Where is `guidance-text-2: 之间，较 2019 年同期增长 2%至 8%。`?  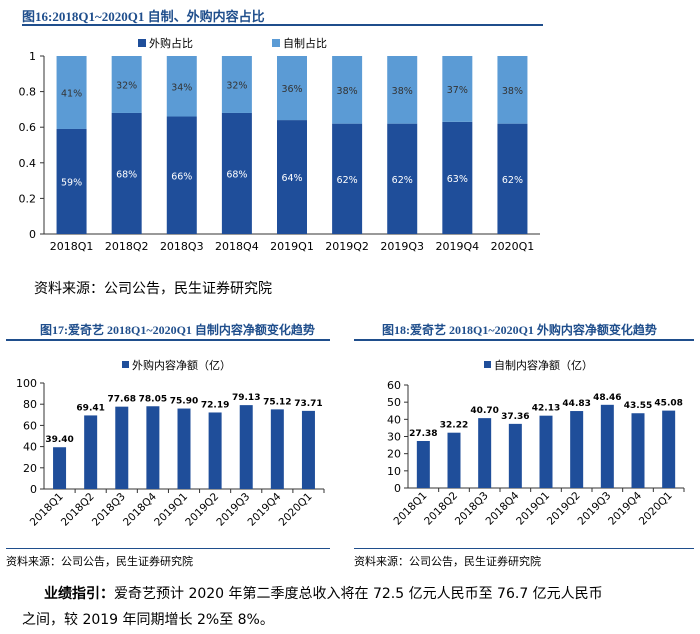 guidance-text-2: 之间，较 2019 年同期增长 2%至 8%。 is located at coordinates (148, 620).